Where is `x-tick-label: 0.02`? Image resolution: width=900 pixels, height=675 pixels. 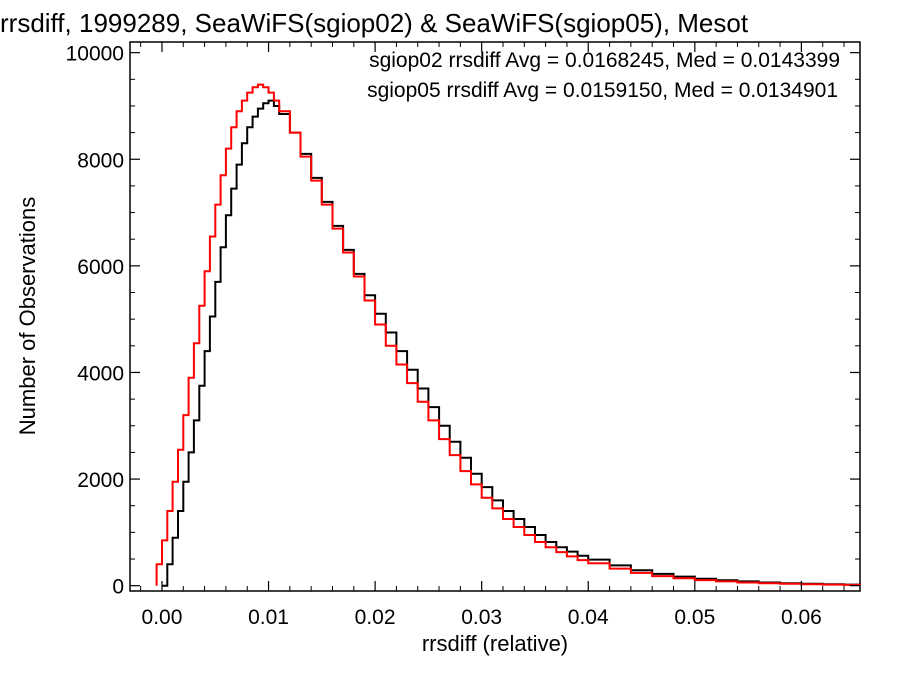 x-tick-label: 0.02 is located at coordinates (375, 617).